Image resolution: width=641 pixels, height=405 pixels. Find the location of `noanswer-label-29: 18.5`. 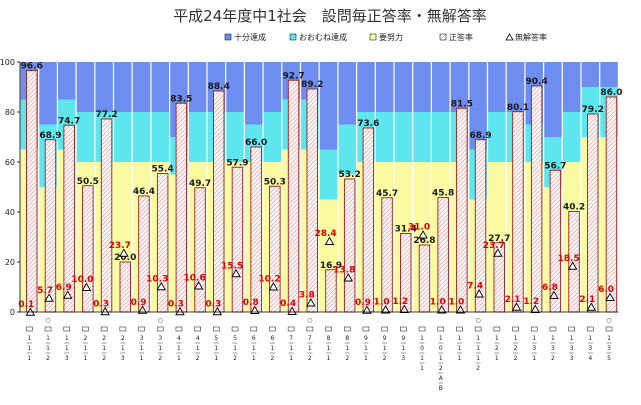

noanswer-label-29: 18.5 is located at coordinates (569, 259).